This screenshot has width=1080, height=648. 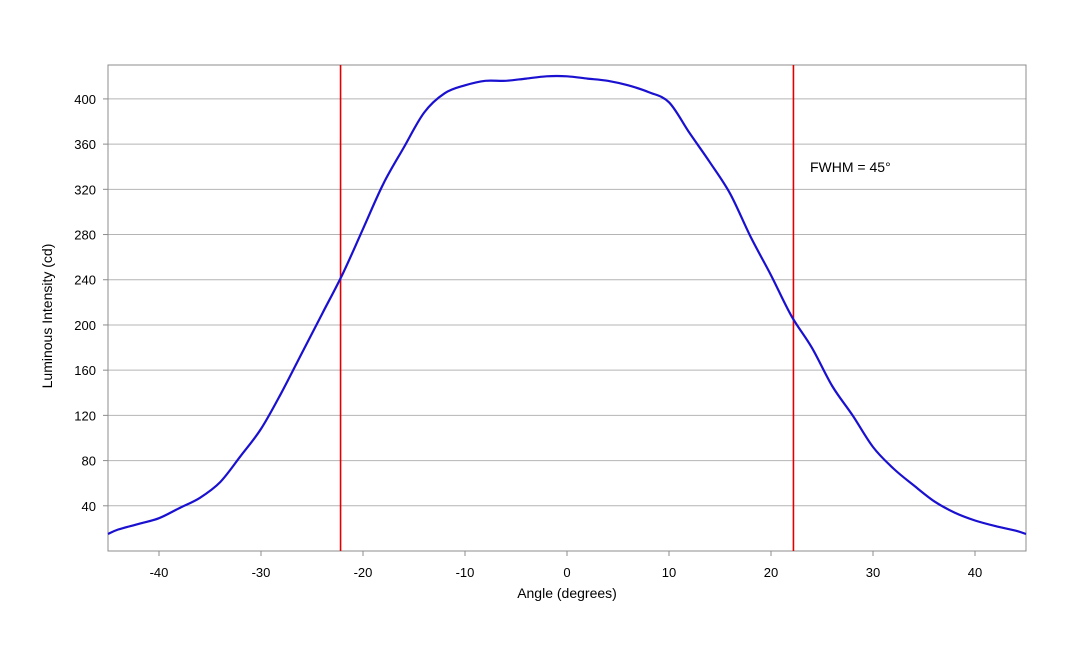 I want to click on y-tick-label-40: 40, so click(x=89, y=506).